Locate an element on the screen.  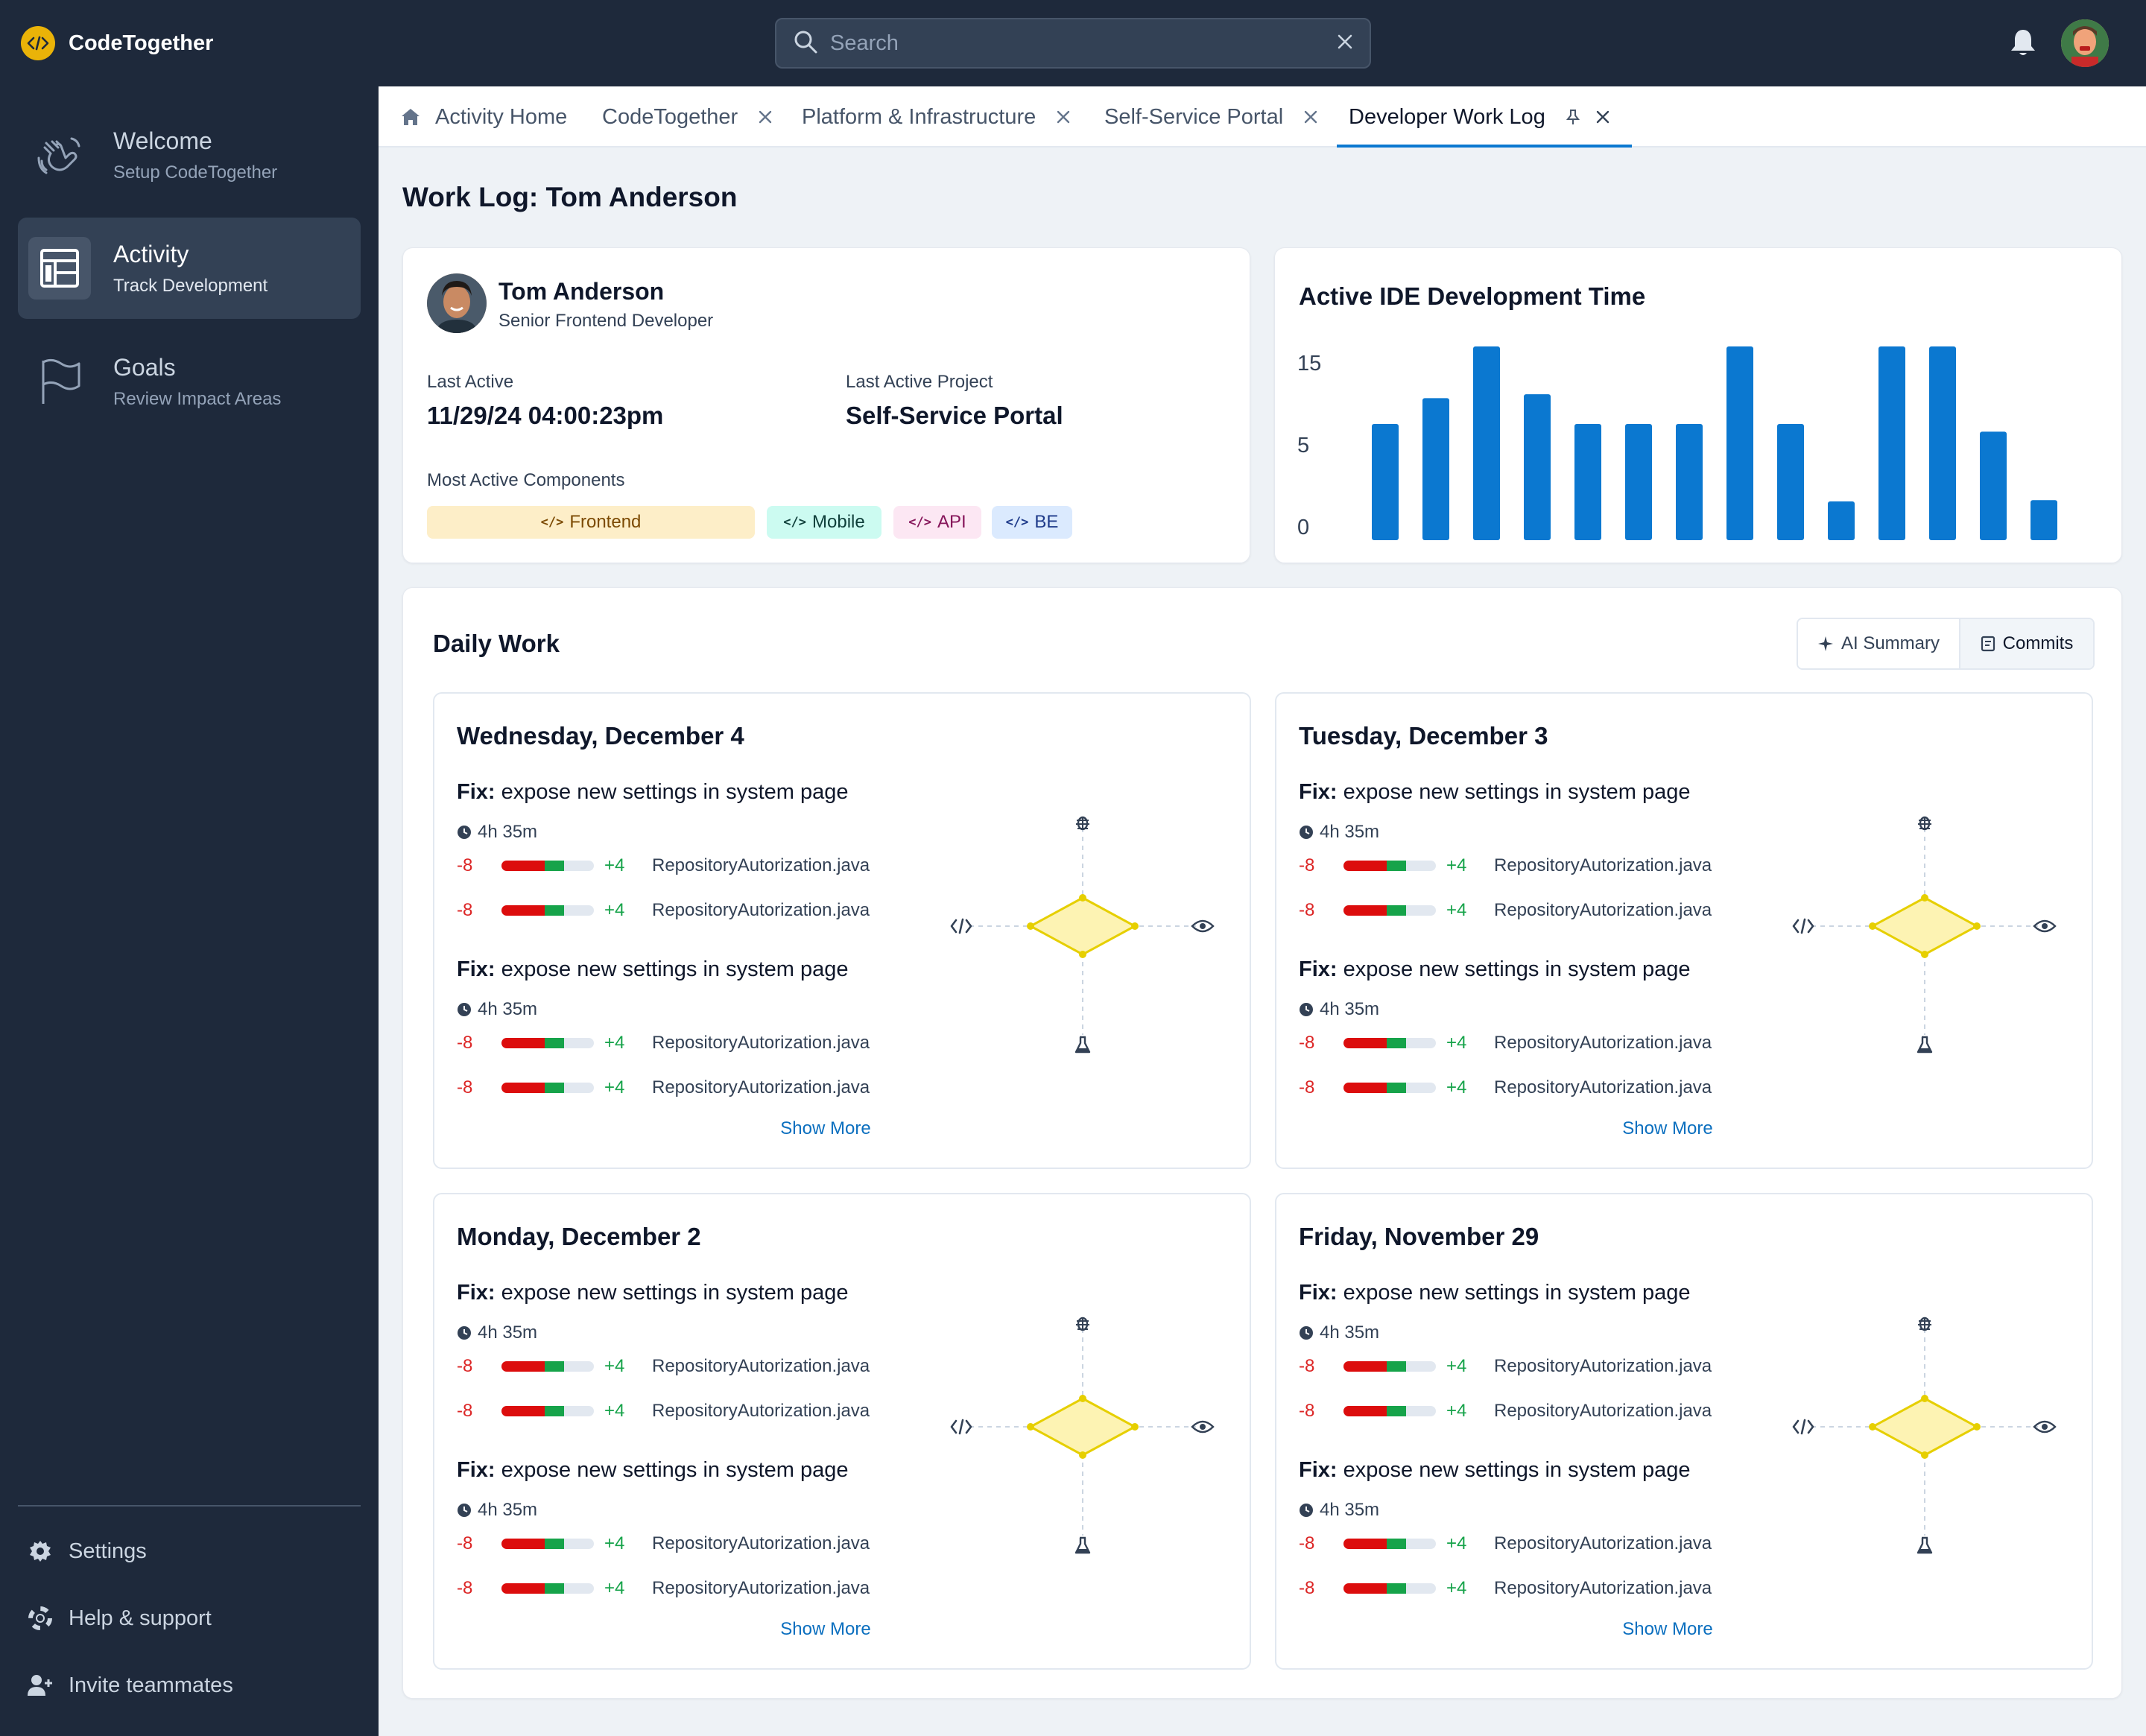
pin-icon is located at coordinates (1573, 117).